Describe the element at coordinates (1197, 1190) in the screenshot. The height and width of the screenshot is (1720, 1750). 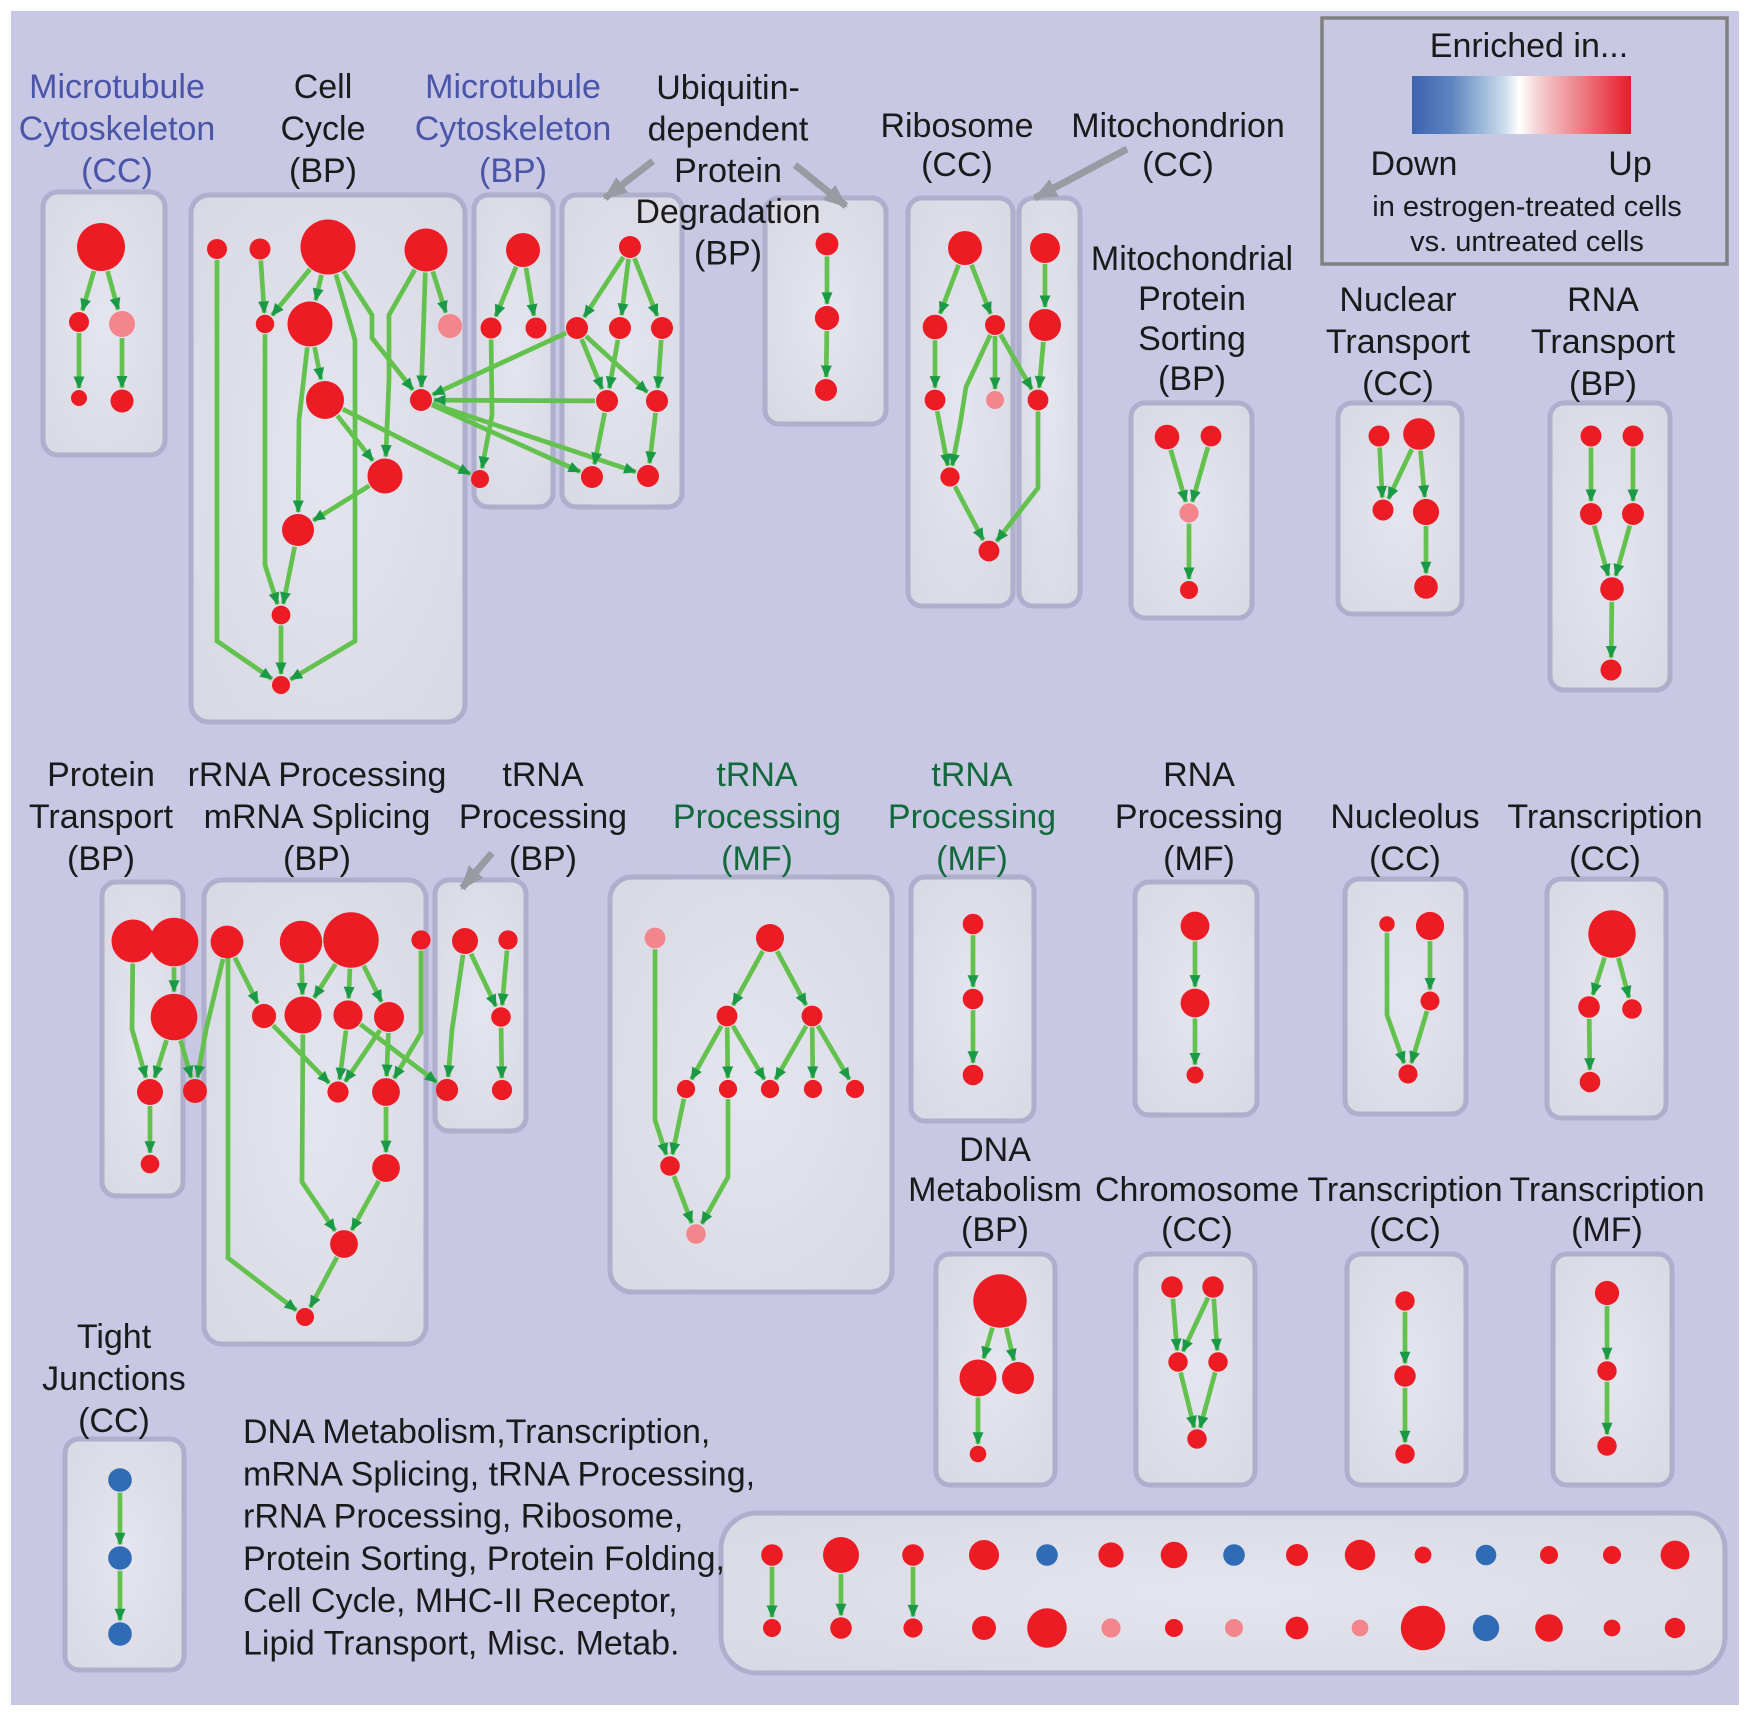
I see `svg-text: Chromosome` at that location.